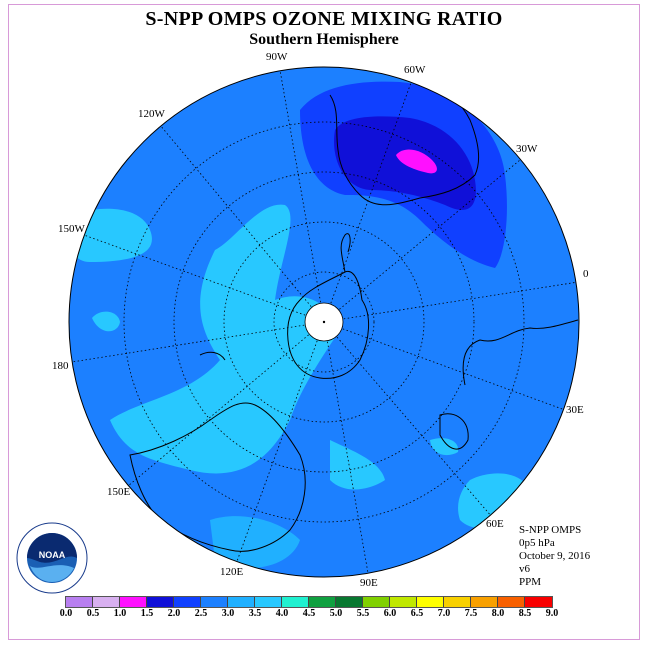  I want to click on lon-label-90e: 90E, so click(369, 583).